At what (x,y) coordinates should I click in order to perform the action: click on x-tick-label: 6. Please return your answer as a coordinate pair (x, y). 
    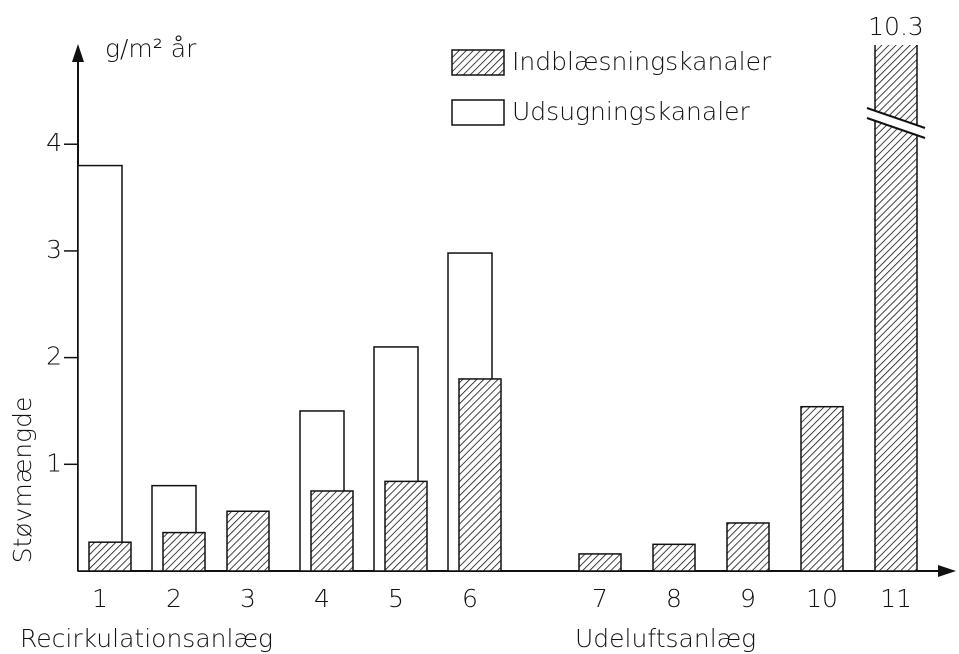
    Looking at the image, I should click on (470, 598).